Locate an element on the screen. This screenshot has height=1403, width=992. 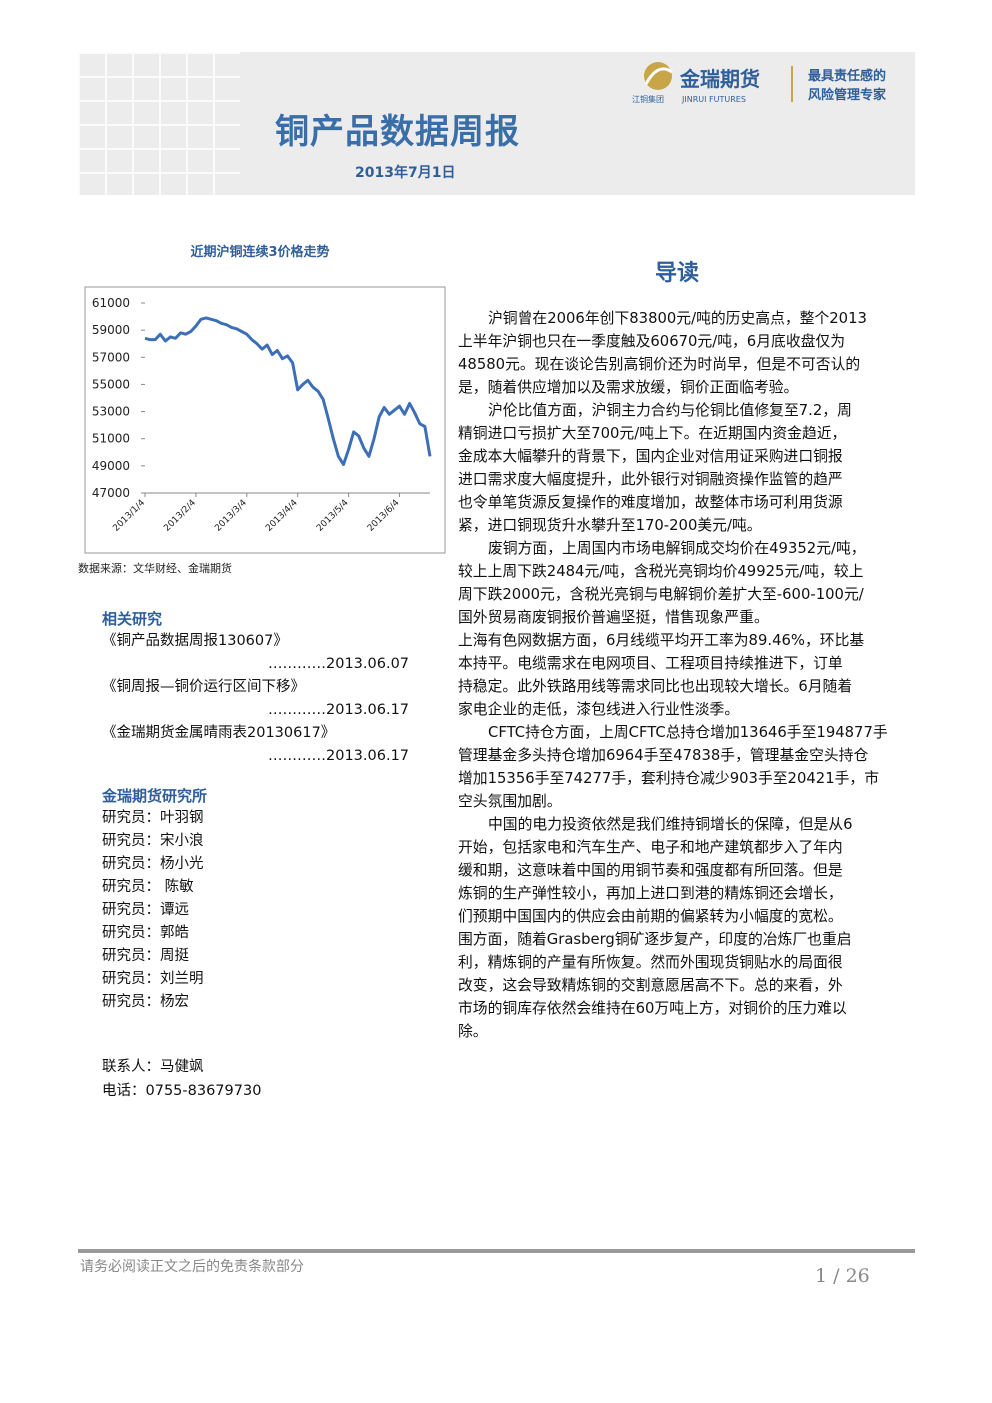
related-title: 《铜周报—铜价运行区间下移》 is located at coordinates (203, 687).